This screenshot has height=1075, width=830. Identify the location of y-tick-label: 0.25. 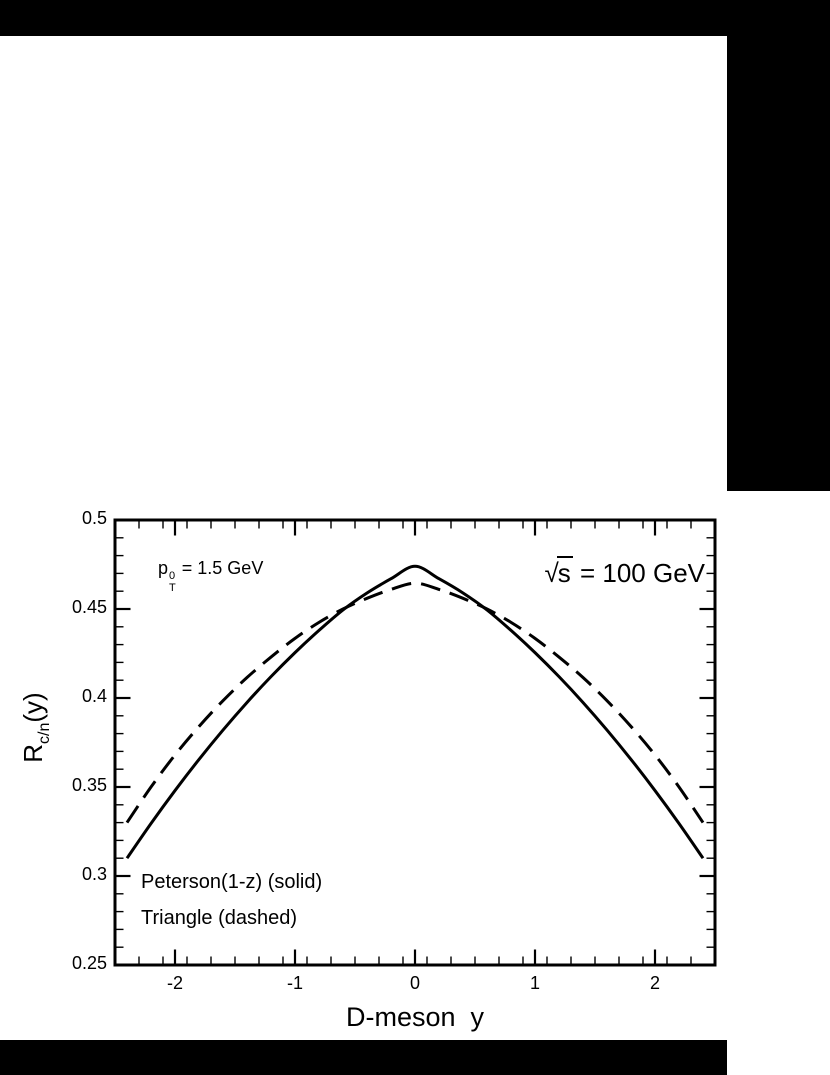
(89, 963).